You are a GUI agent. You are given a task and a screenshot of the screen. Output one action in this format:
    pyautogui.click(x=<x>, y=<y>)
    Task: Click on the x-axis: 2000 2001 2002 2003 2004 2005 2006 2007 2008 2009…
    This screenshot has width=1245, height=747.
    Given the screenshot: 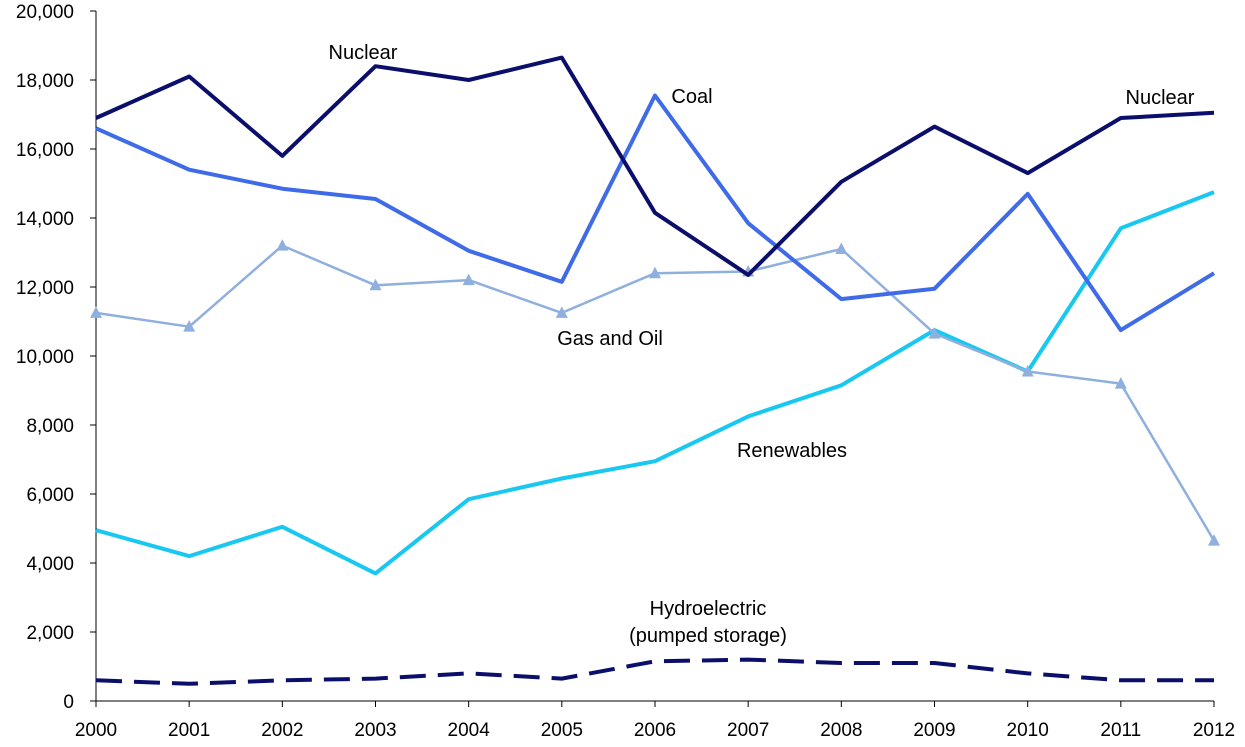 What is the action you would take?
    pyautogui.click(x=655, y=720)
    